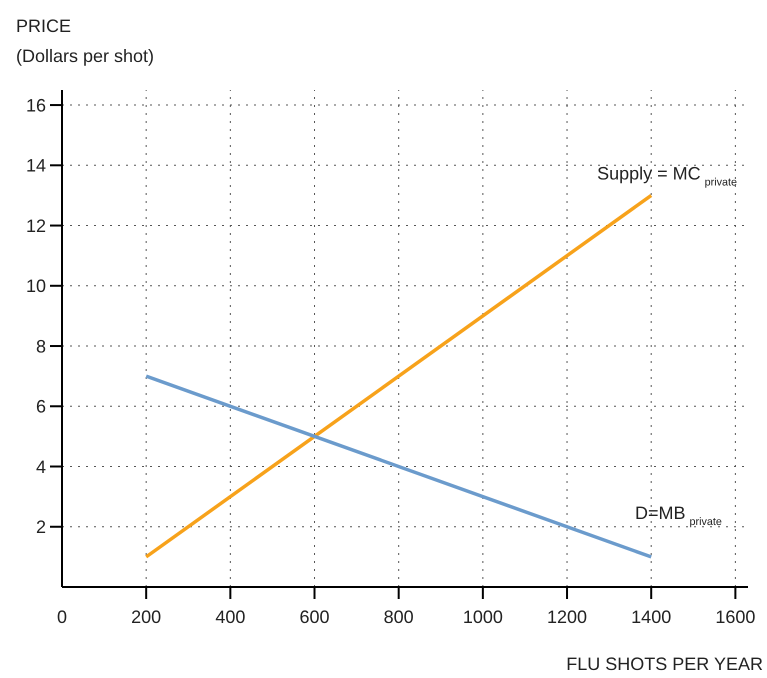 The height and width of the screenshot is (678, 767). Describe the element at coordinates (36, 286) in the screenshot. I see `y-tick-label: 10` at that location.